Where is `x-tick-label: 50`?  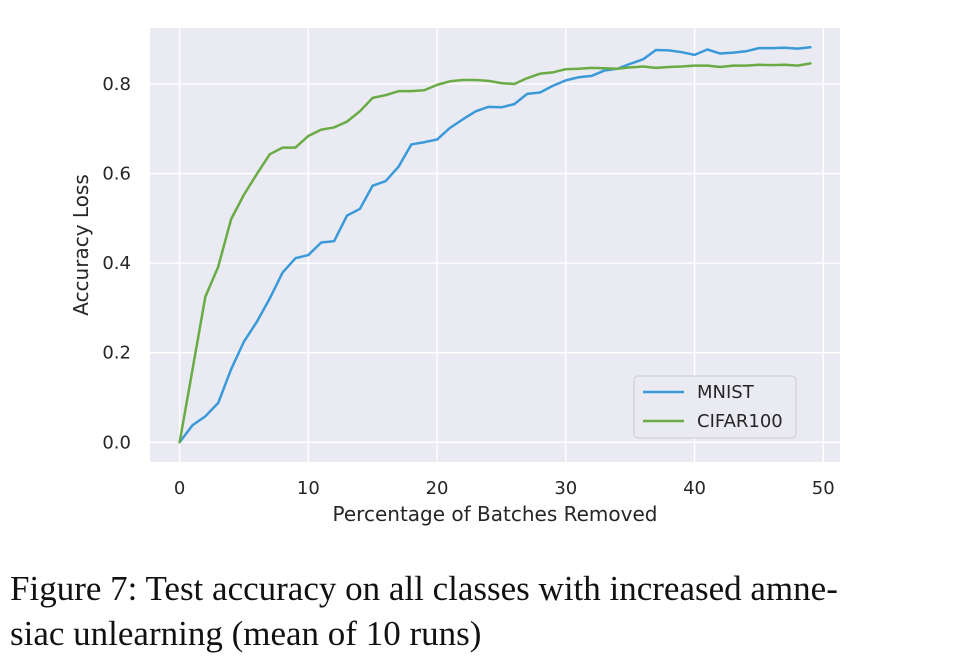 x-tick-label: 50 is located at coordinates (823, 488).